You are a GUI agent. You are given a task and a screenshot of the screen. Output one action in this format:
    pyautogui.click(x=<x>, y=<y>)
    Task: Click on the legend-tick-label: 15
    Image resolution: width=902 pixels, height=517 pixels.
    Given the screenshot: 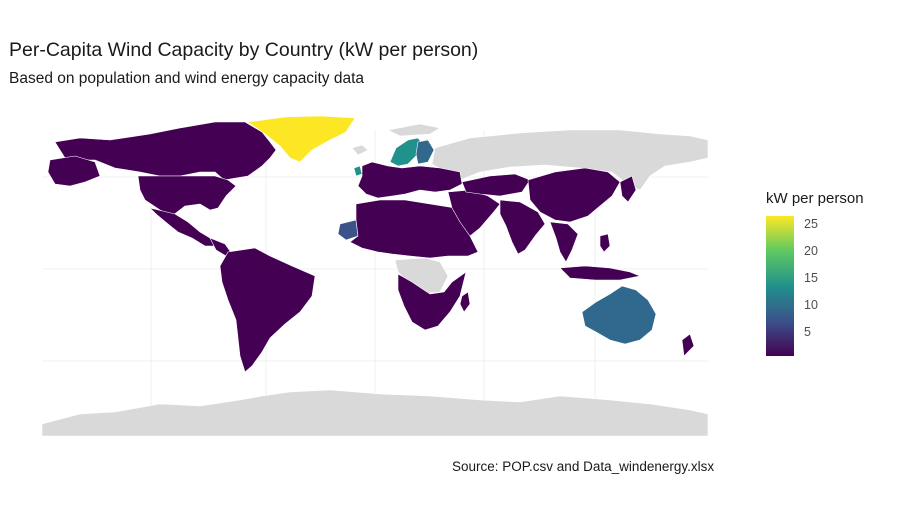 What is the action you would take?
    pyautogui.click(x=811, y=277)
    